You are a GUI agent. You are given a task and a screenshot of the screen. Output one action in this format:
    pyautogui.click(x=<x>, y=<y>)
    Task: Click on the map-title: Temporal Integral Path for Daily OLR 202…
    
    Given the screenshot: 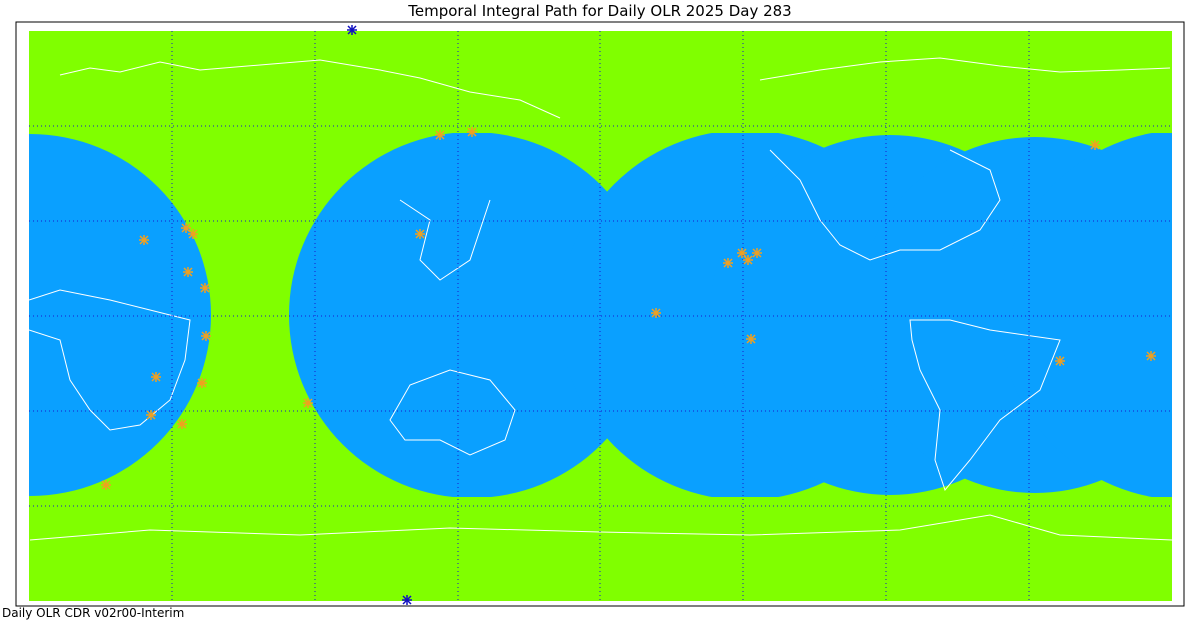 What is the action you would take?
    pyautogui.click(x=599, y=11)
    